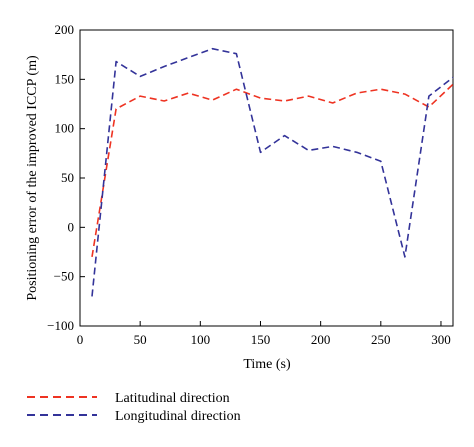  I want to click on legend-label-latitudinal: Latitudinal direction, so click(172, 398).